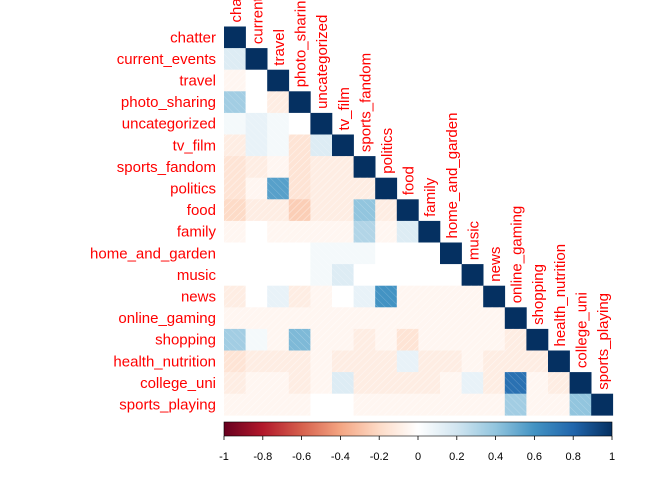 The width and height of the screenshot is (672, 480). I want to click on cell-music-travel, so click(278, 275).